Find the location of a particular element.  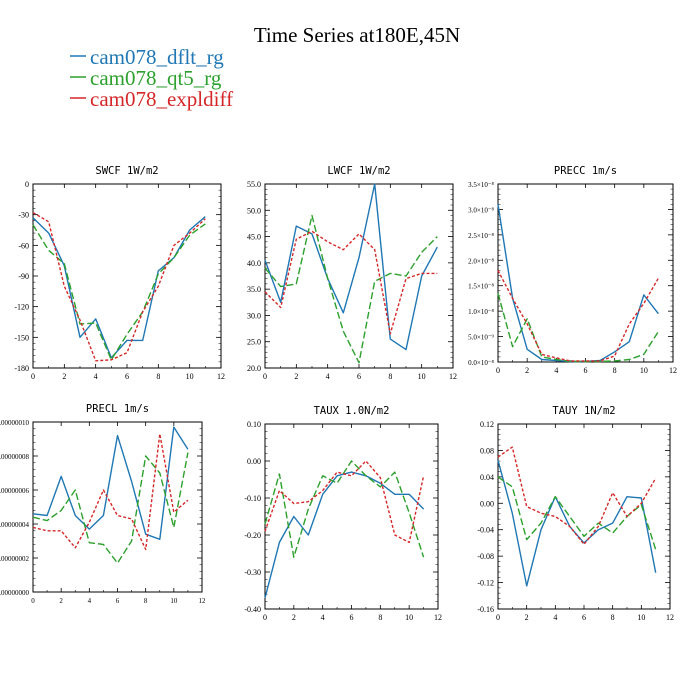

y-tick-label: 20.0 is located at coordinates (254, 368).